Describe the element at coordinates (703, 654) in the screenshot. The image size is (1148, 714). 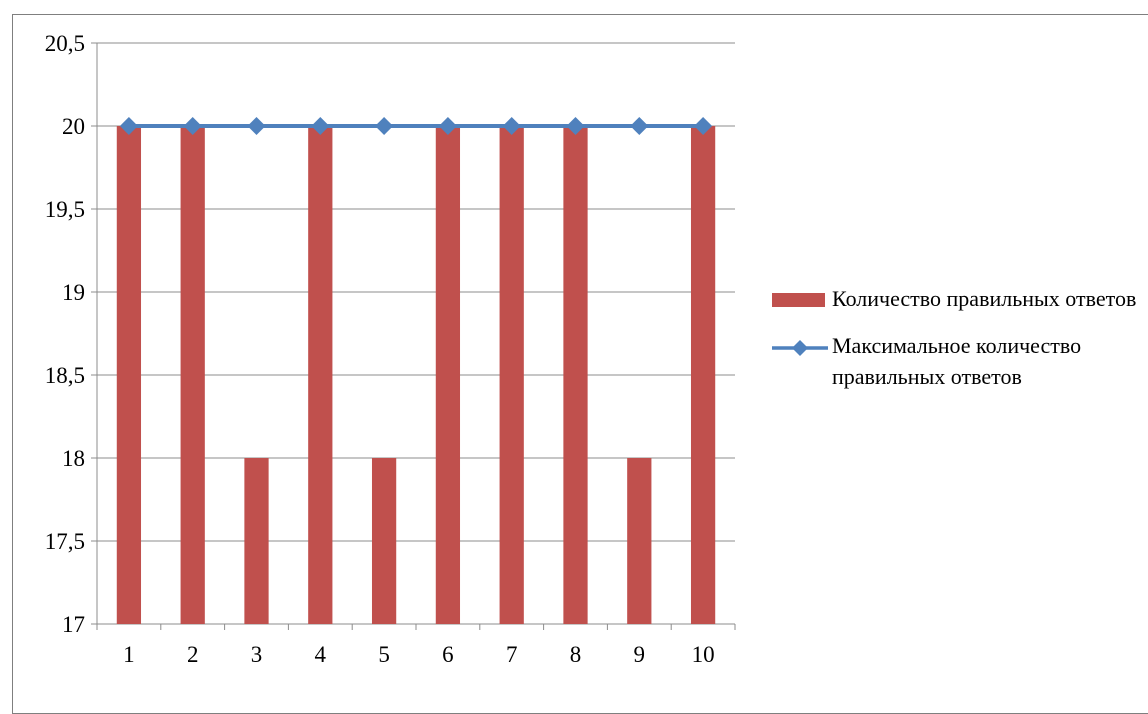
I see `x-tick-label: 10` at that location.